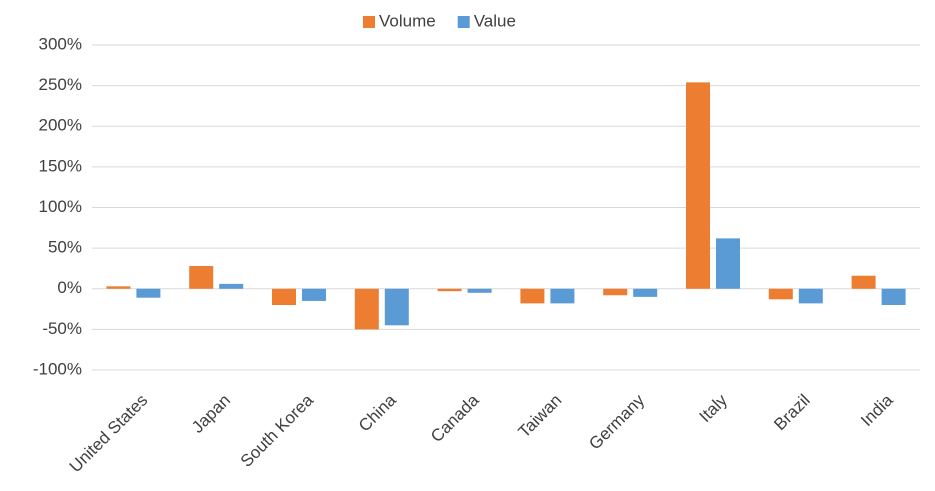 Image resolution: width=935 pixels, height=491 pixels. I want to click on y-tick-label: 100%, so click(60, 206).